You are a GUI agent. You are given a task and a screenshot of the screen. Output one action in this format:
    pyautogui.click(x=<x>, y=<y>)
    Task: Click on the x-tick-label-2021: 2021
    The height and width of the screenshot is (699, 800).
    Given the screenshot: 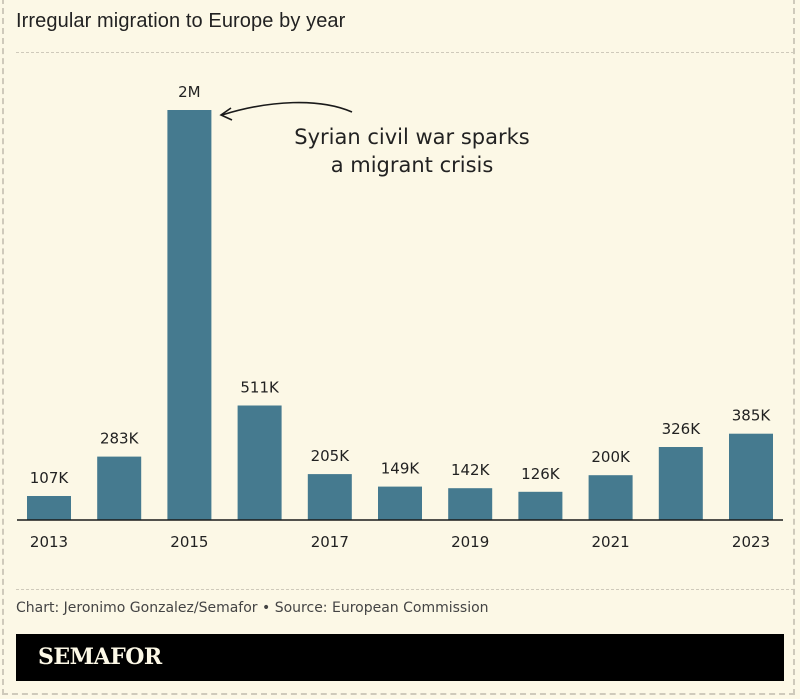 What is the action you would take?
    pyautogui.click(x=611, y=542)
    